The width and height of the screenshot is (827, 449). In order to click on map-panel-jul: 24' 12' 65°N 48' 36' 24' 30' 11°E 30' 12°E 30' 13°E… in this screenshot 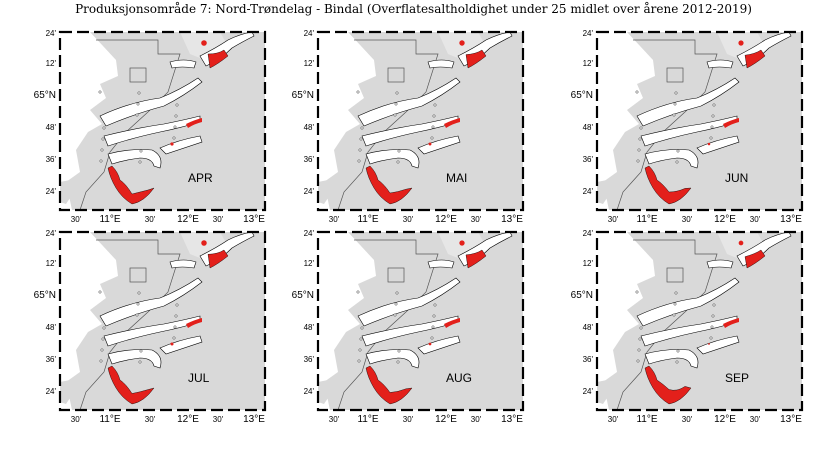, I will do `click(150, 327)`.